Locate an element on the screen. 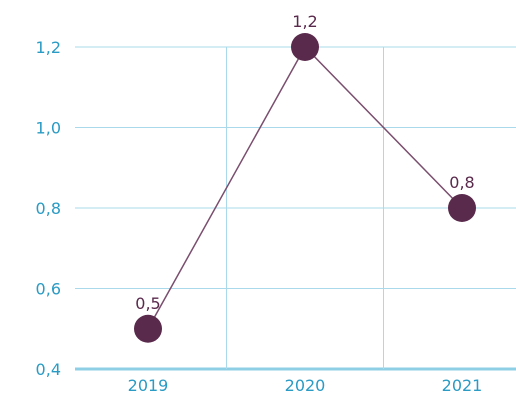 The width and height of the screenshot is (516, 394). x-tick-label: 2021 is located at coordinates (462, 385).